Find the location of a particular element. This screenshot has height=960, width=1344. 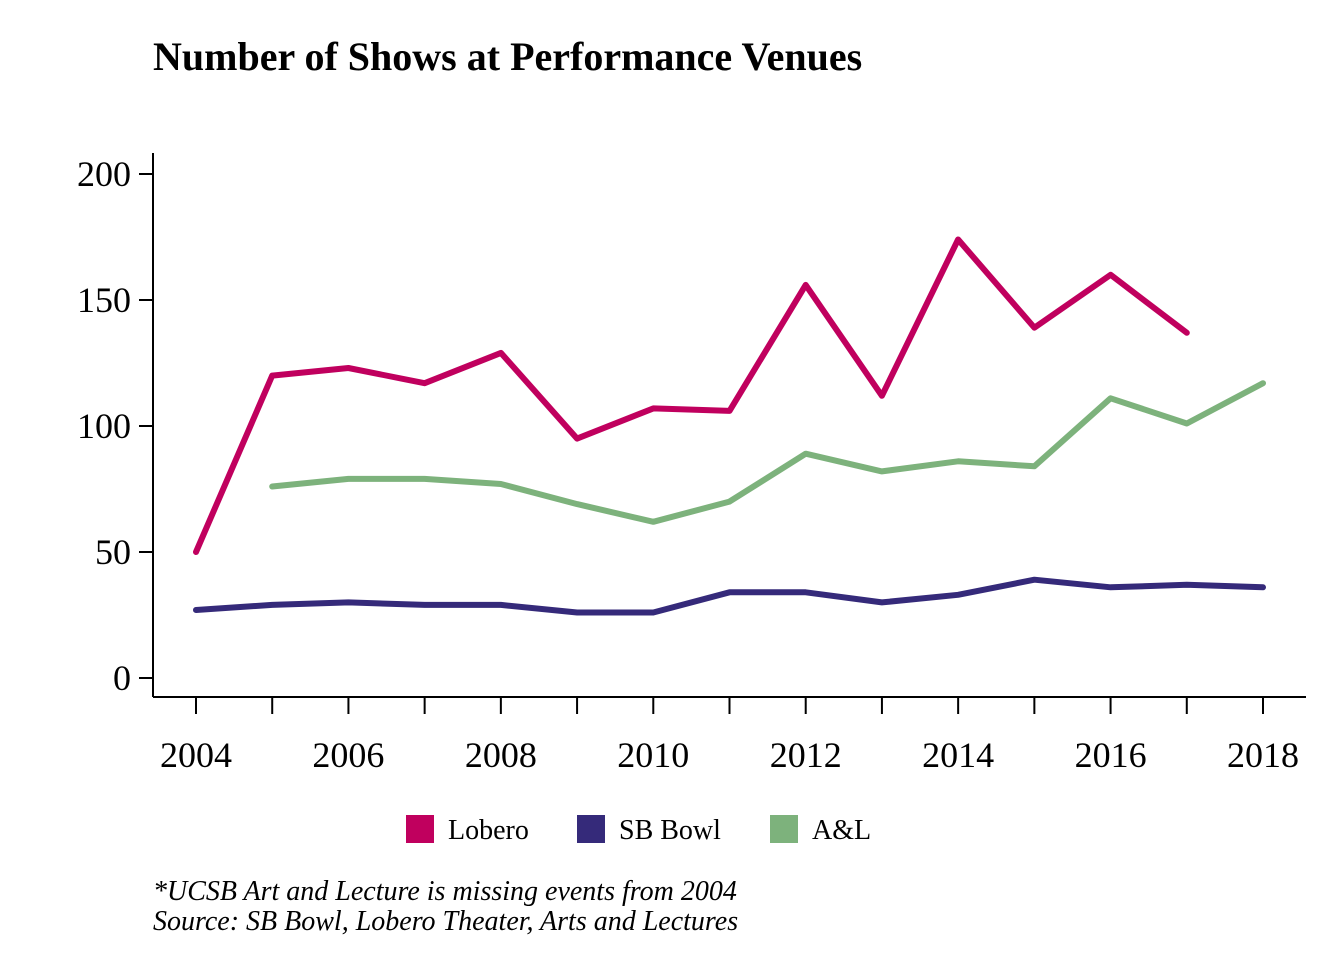

x-tick-label: 2016 is located at coordinates (1111, 755).